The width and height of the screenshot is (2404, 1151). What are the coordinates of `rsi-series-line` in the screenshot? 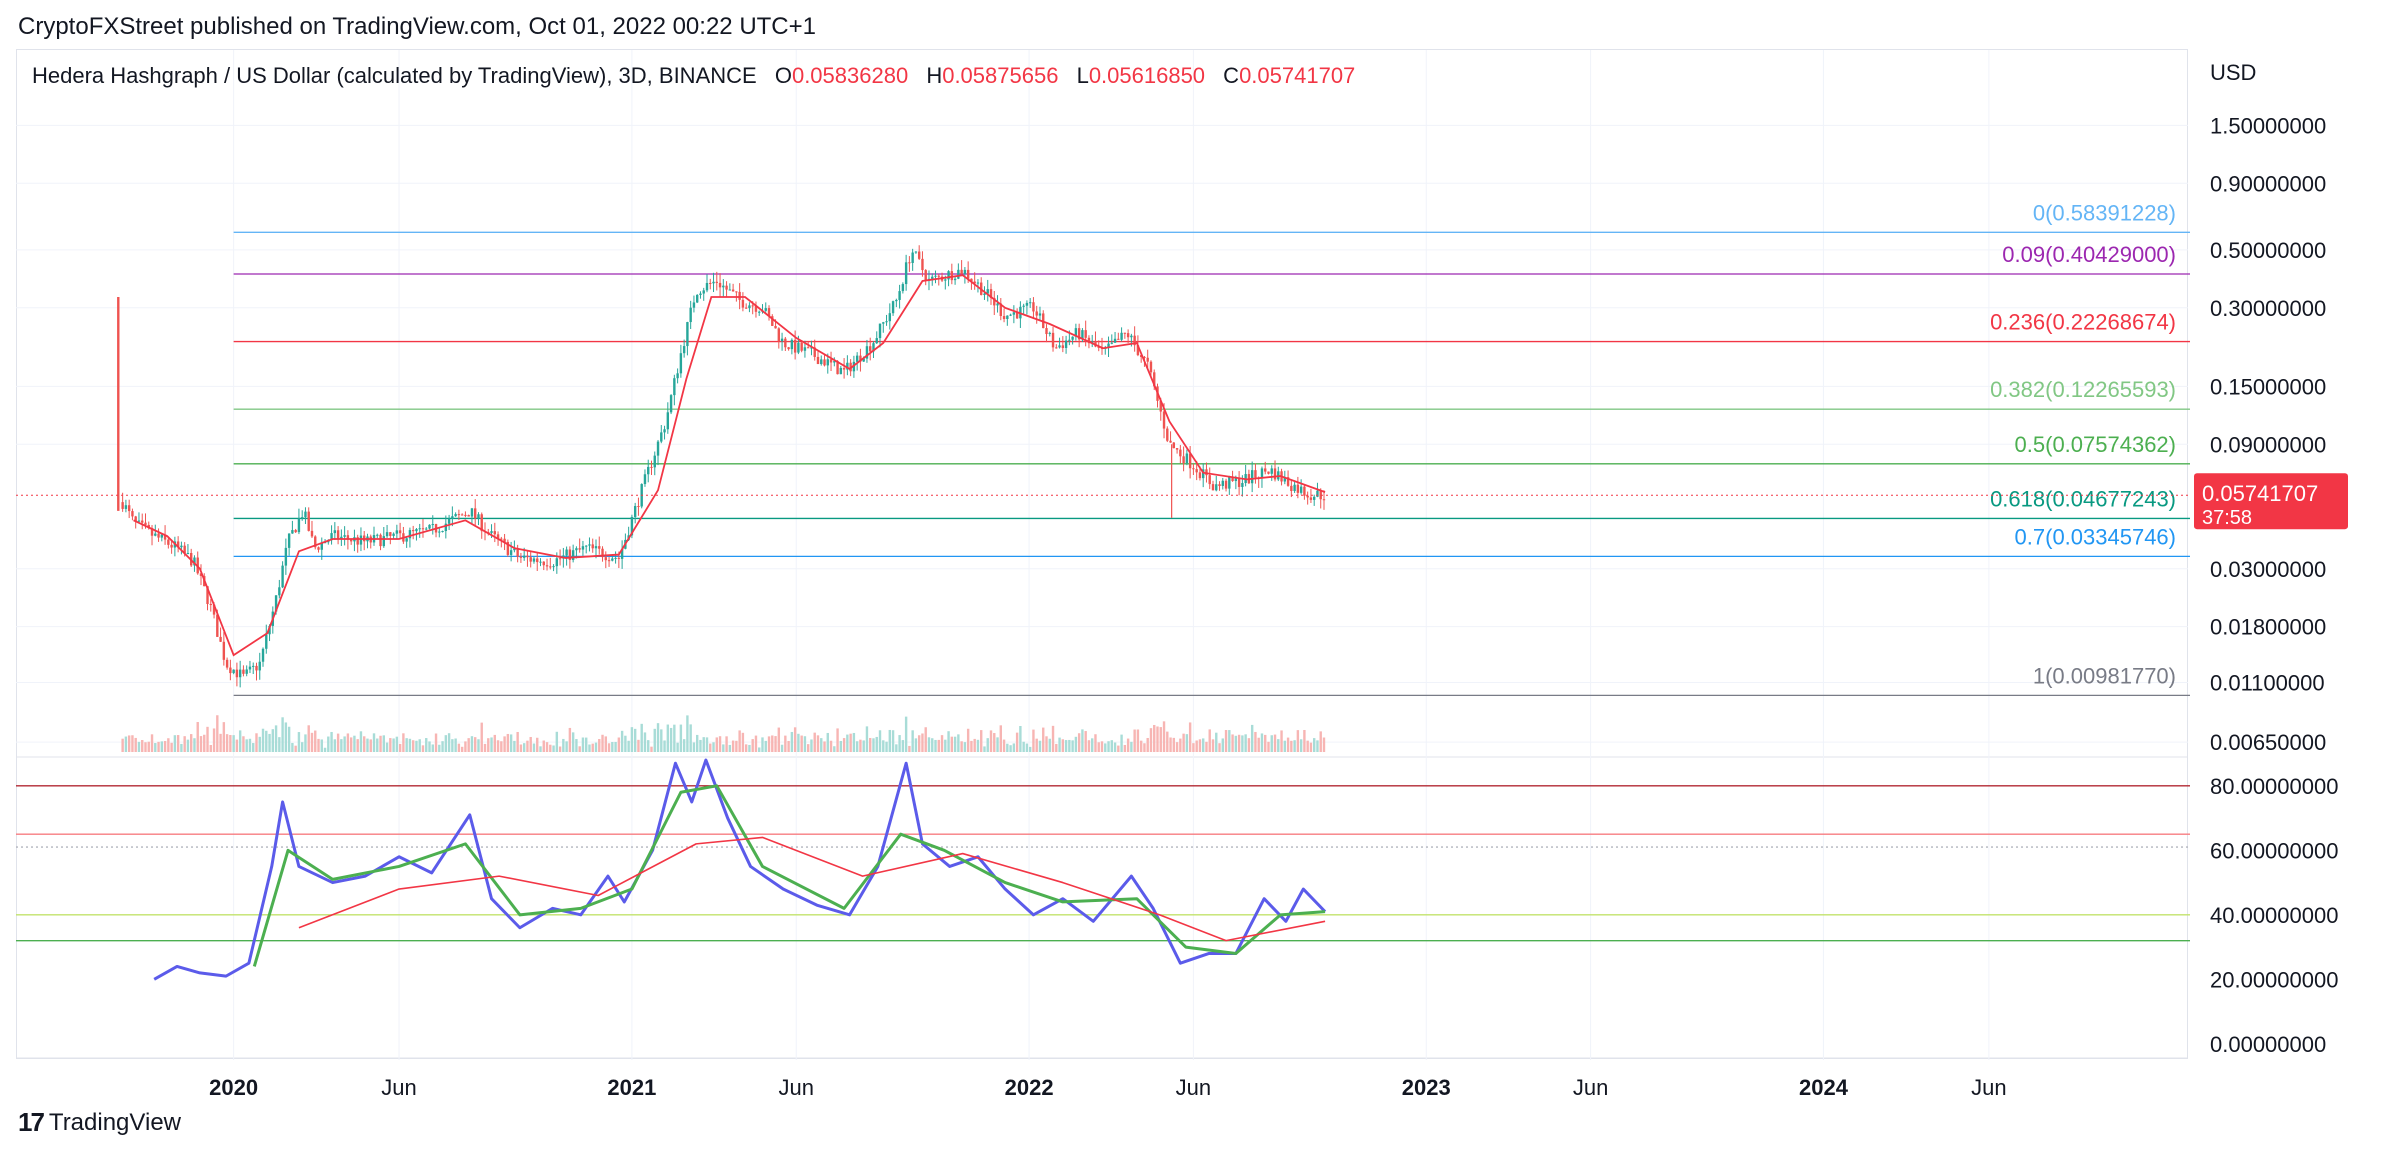 It's located at (740, 869).